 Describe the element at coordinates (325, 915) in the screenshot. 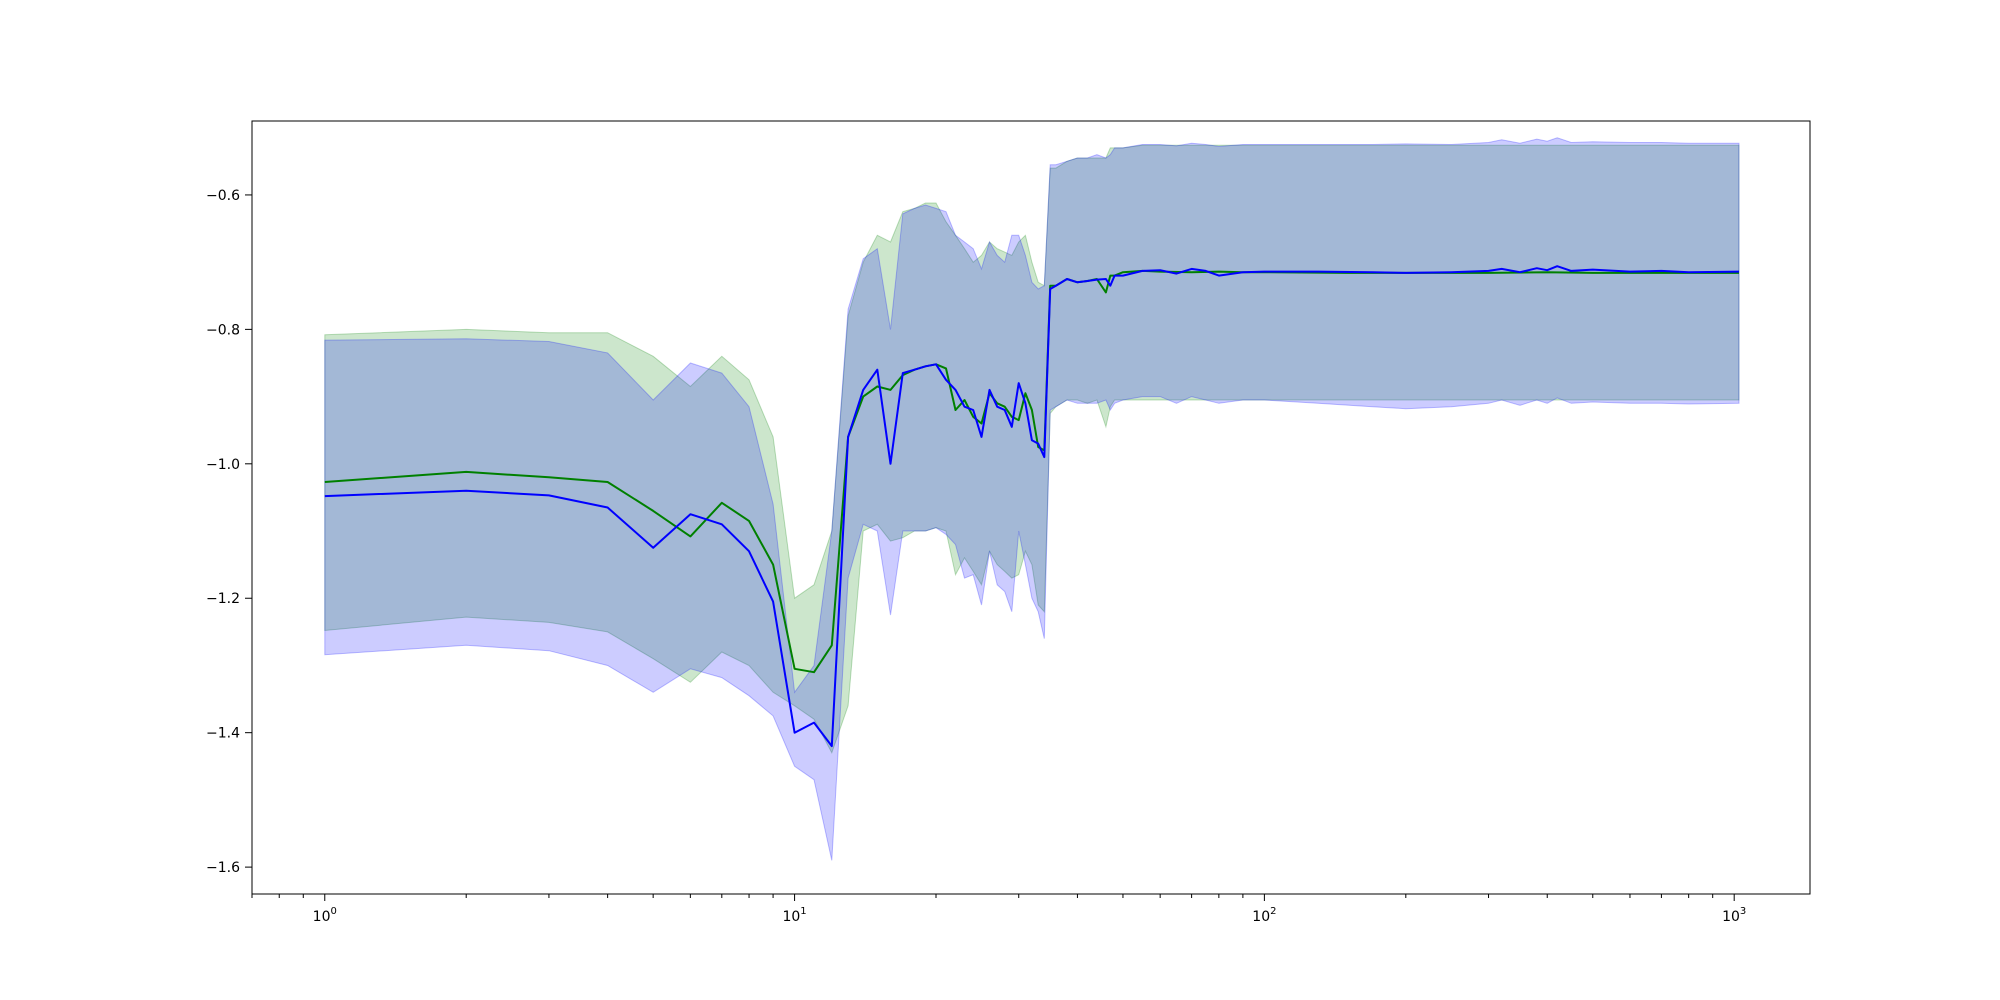

I see `x-tick-label: 10⁰` at that location.